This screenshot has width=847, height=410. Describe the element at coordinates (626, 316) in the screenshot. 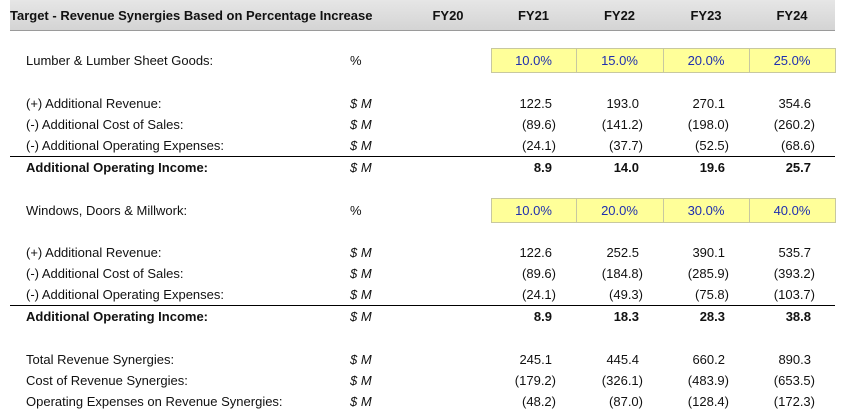

I see `value-cell: 18.3` at that location.